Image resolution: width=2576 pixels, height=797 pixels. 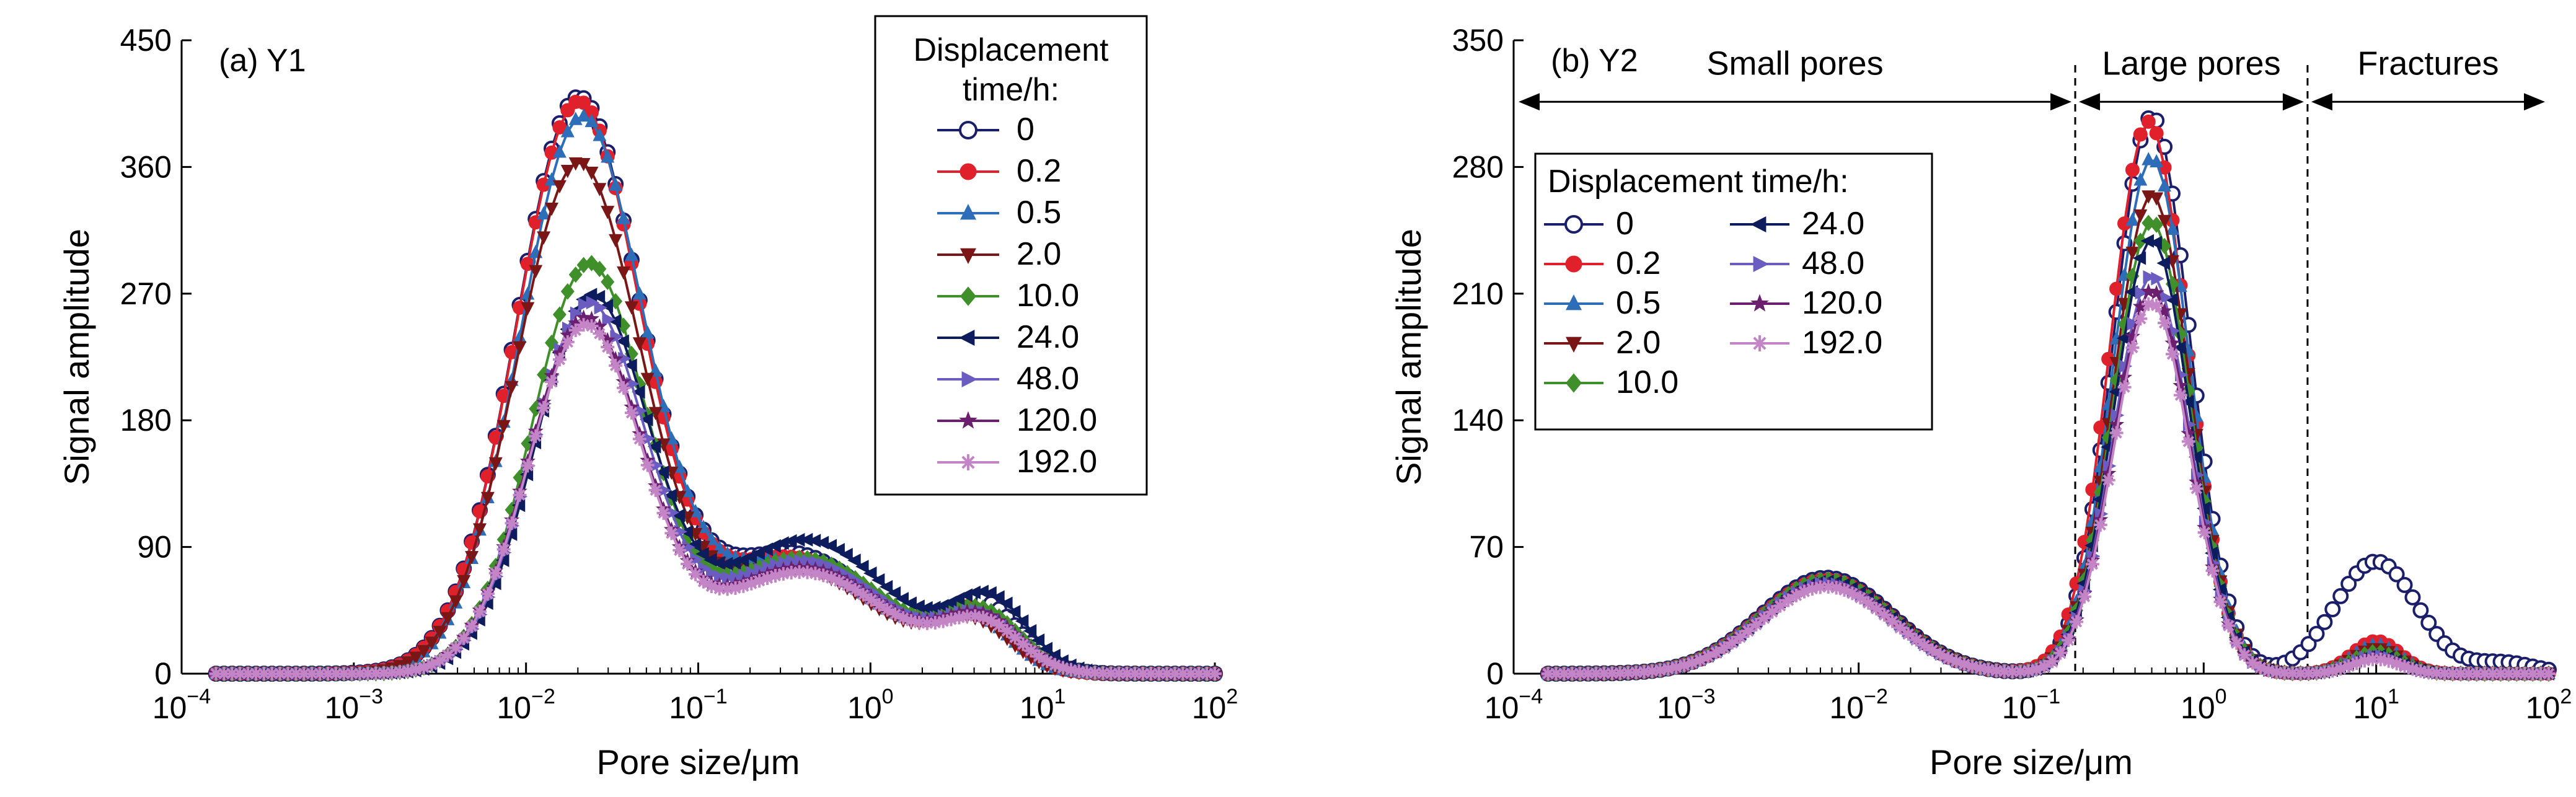 What do you see at coordinates (1611, 382) in the screenshot?
I see `legend-item: 10.0` at bounding box center [1611, 382].